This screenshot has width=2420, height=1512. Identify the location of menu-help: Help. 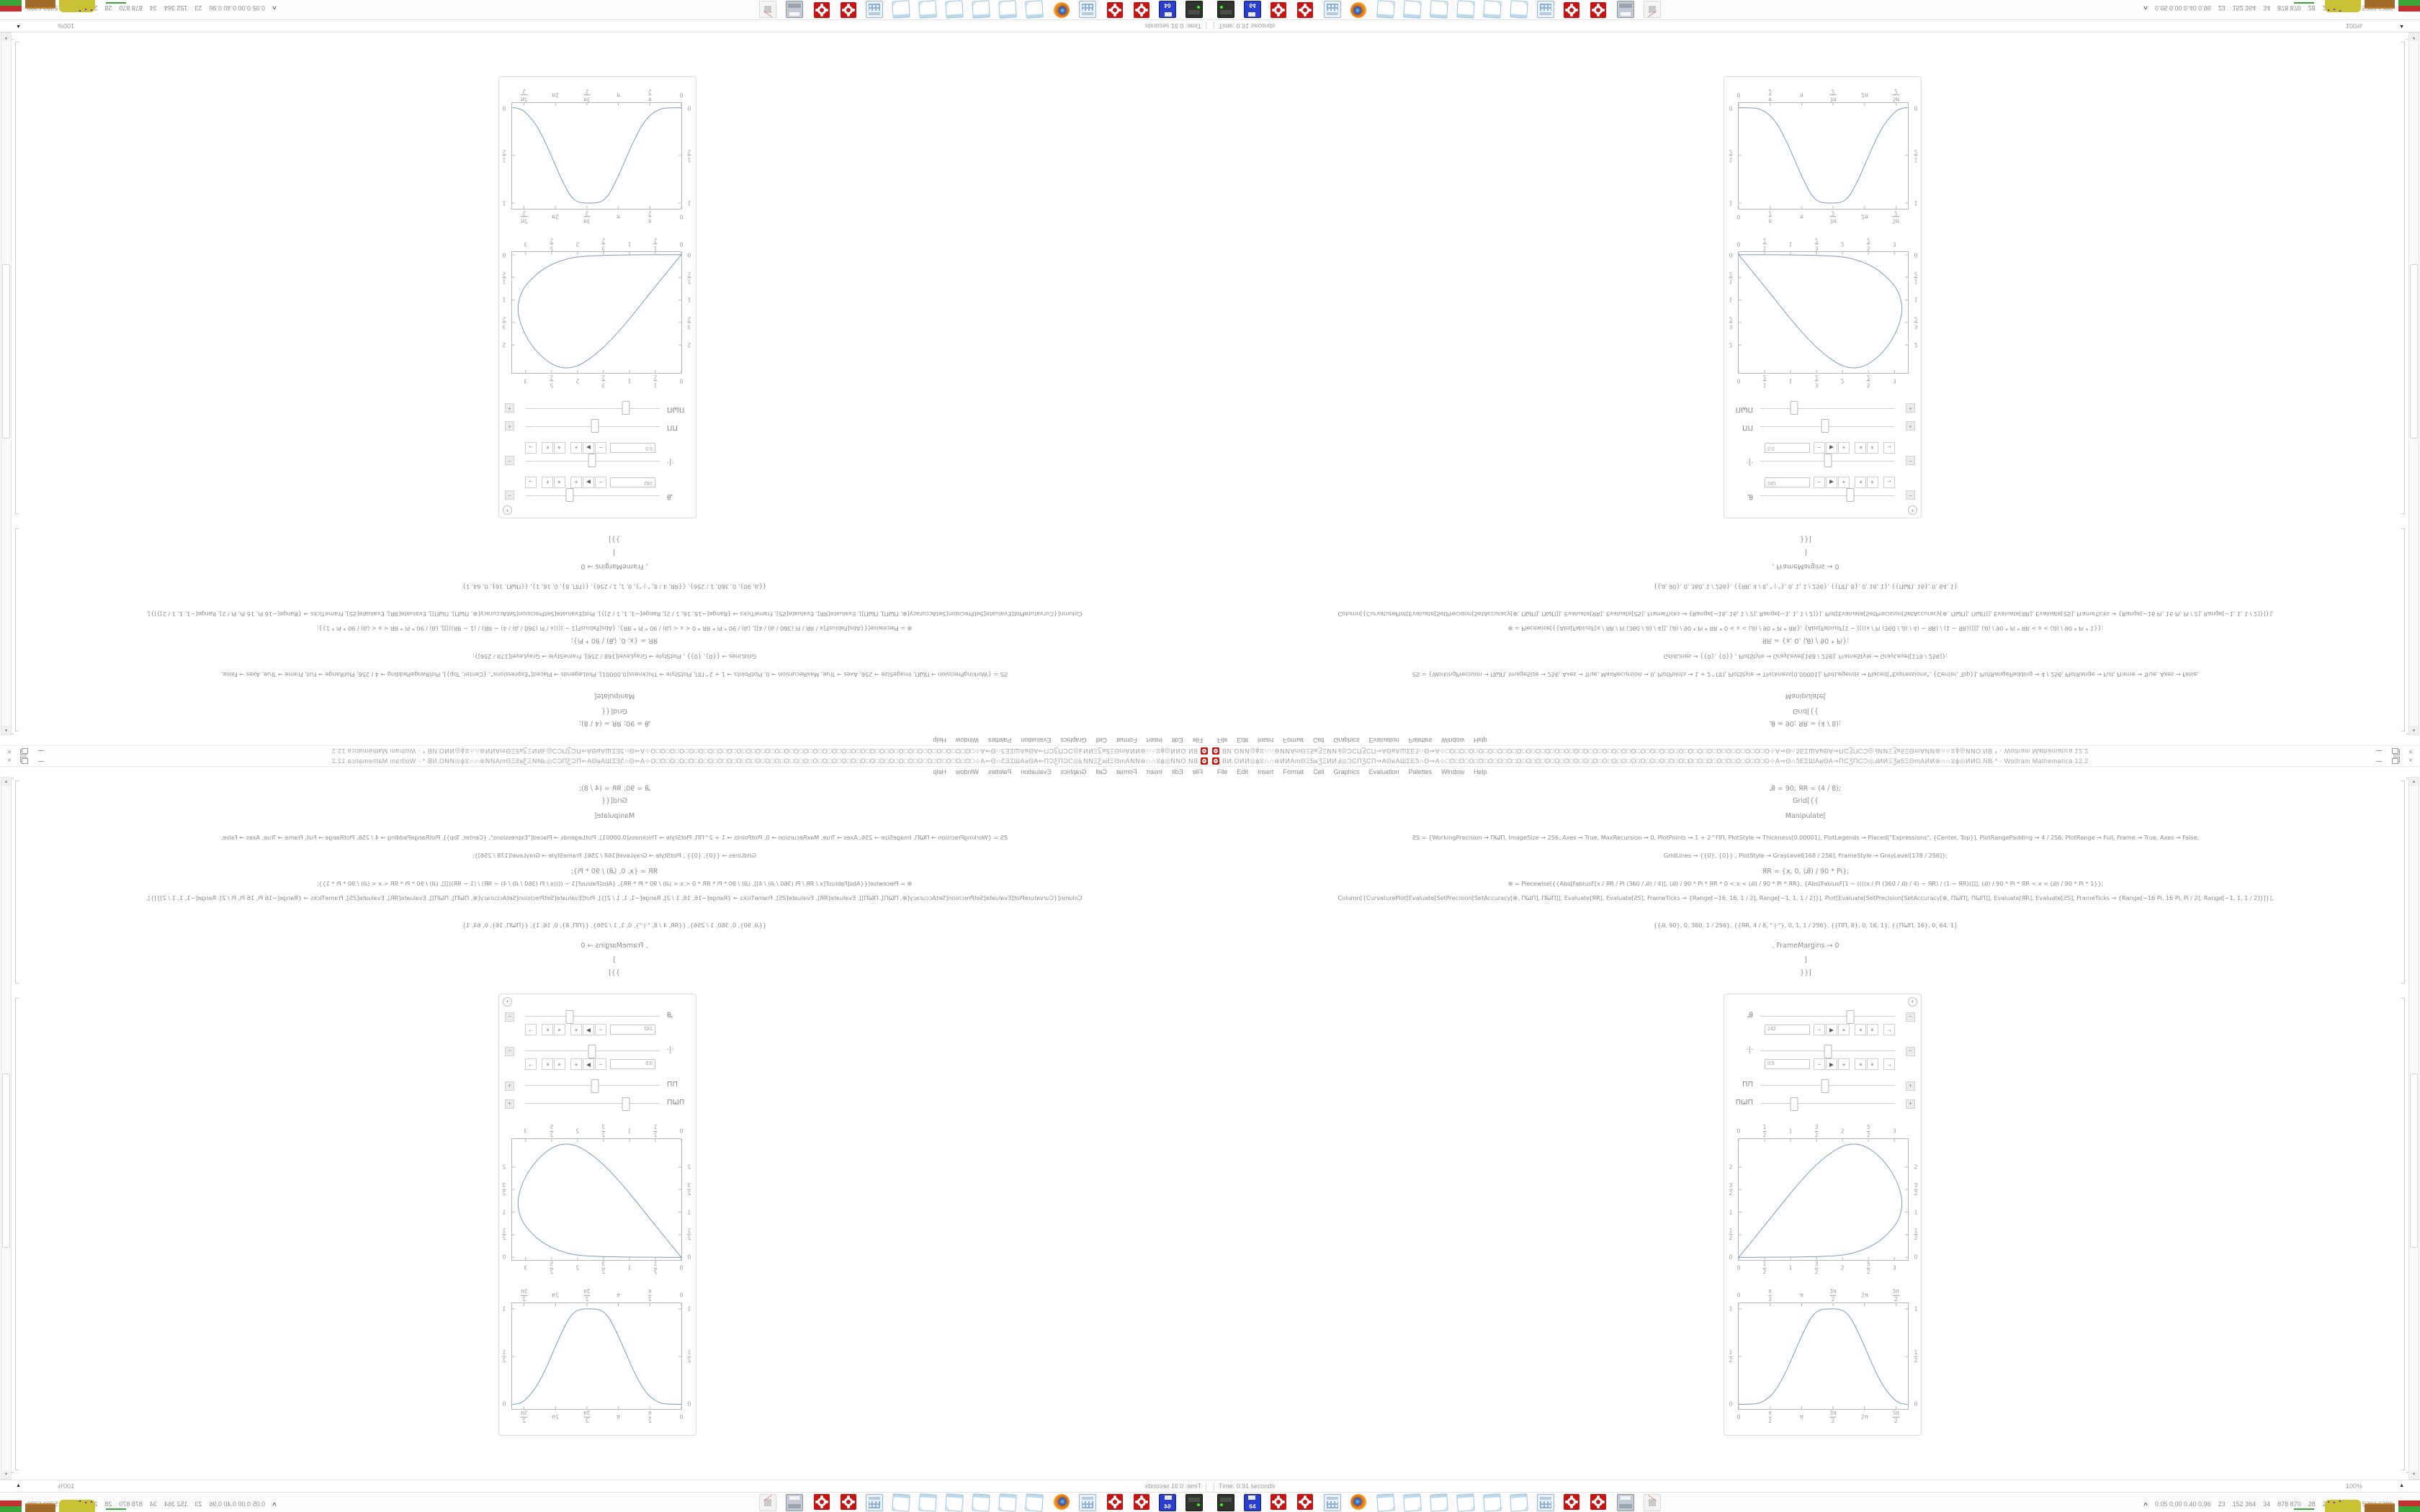
(1480, 740).